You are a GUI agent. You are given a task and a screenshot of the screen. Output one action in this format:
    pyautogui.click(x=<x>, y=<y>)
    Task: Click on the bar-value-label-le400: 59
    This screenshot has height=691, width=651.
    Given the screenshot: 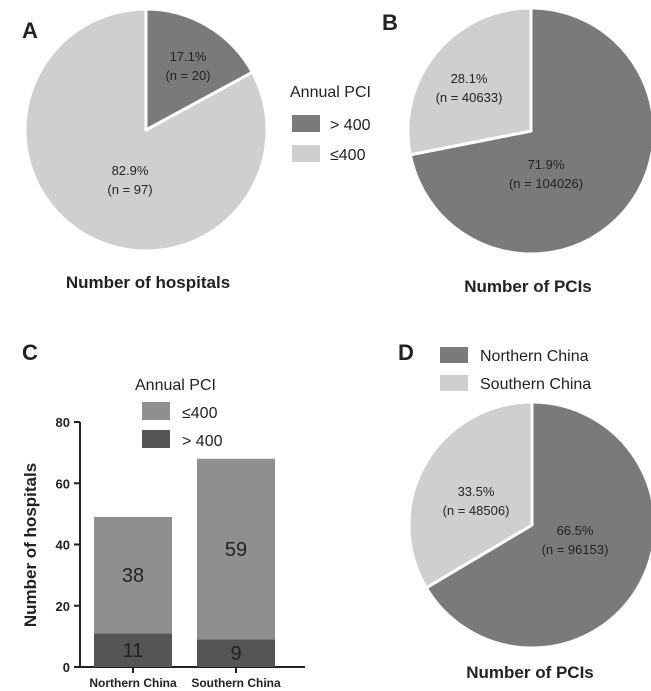 What is the action you would take?
    pyautogui.click(x=236, y=550)
    